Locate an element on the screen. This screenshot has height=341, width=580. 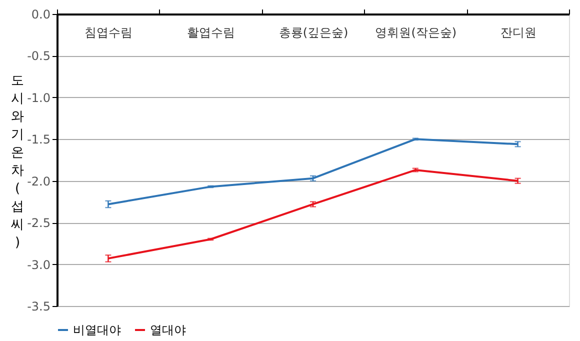
y-tick-label: -0.5 is located at coordinates (38, 56).